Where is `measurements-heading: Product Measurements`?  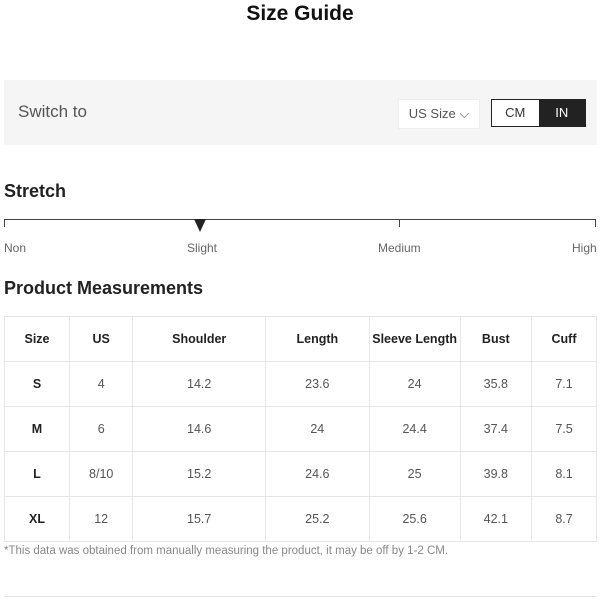
measurements-heading: Product Measurements is located at coordinates (104, 288).